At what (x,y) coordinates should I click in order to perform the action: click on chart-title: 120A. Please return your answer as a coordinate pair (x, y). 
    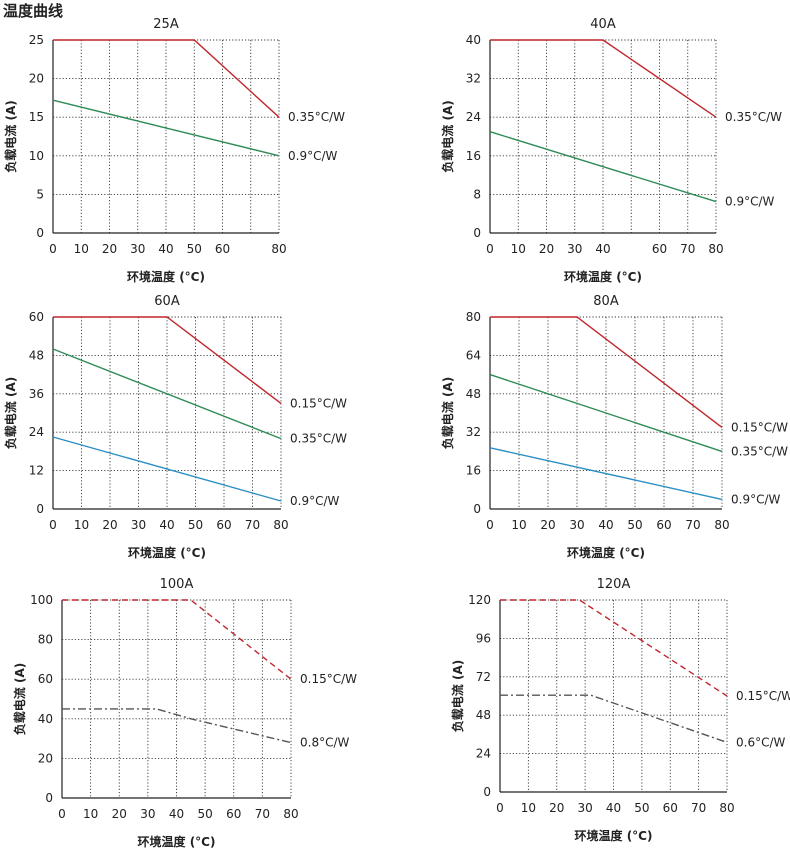
    Looking at the image, I should click on (614, 584).